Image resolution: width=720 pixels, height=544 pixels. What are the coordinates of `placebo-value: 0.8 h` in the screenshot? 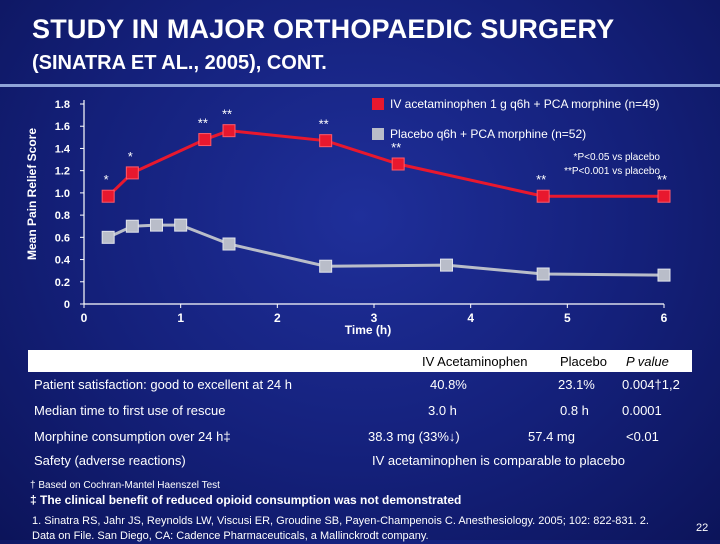 It's located at (574, 410).